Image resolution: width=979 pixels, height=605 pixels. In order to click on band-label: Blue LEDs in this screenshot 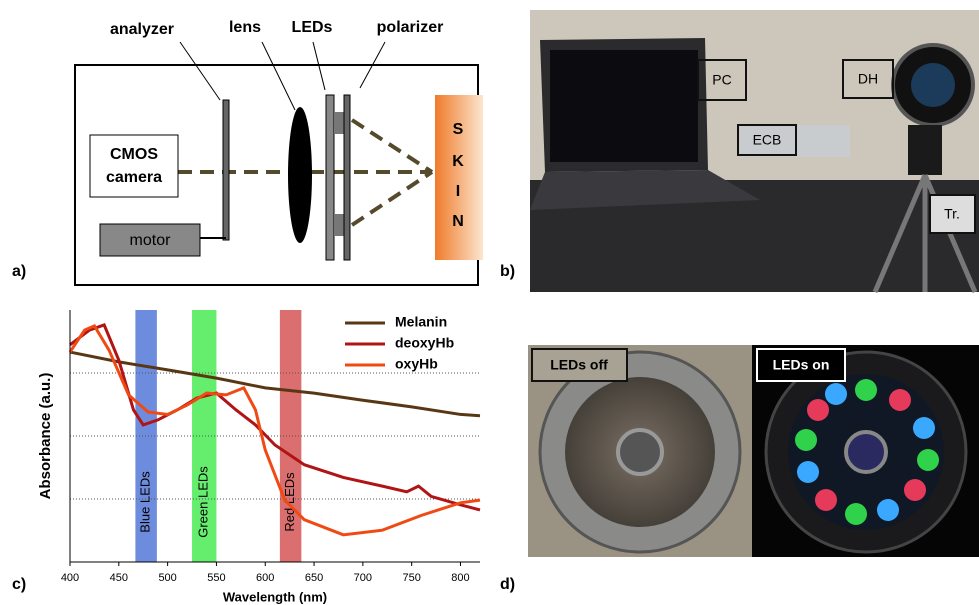, I will do `click(145, 502)`.